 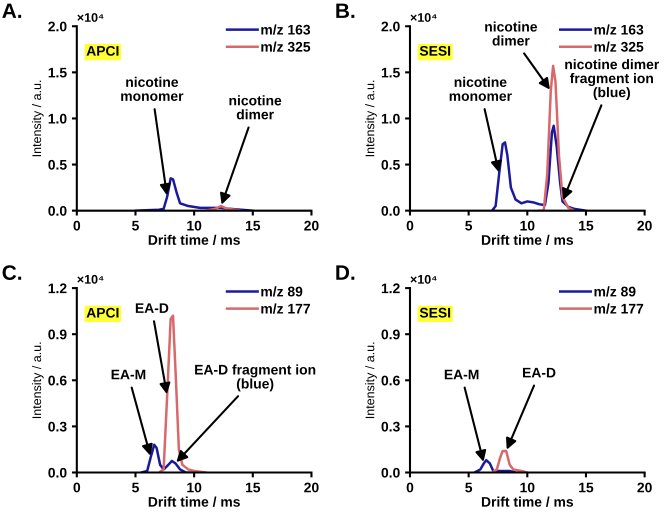 I want to click on chart-title: A., so click(x=12, y=11).